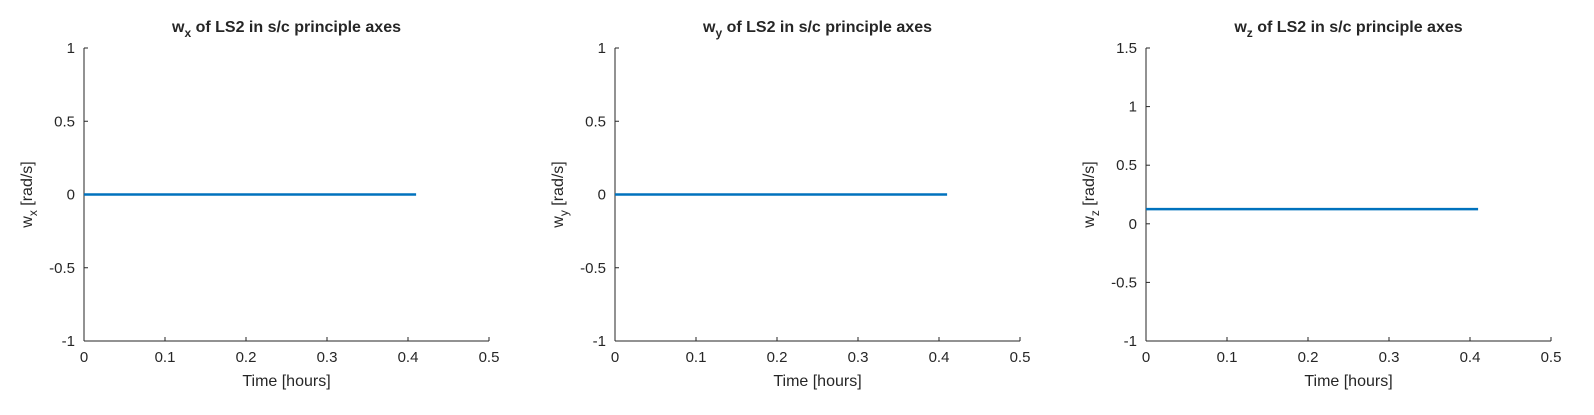  I want to click on chart-title: wx of LS2 in s/c principle axes, so click(286, 29).